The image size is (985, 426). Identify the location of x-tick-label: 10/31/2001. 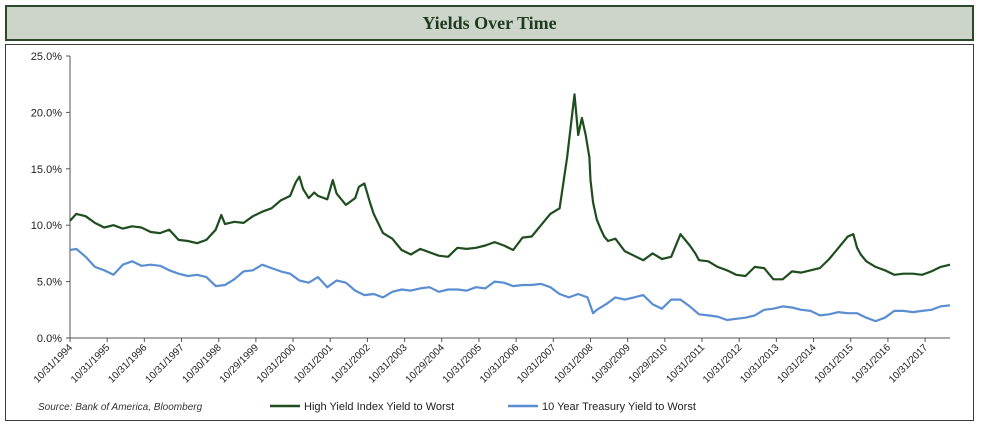
(313, 363).